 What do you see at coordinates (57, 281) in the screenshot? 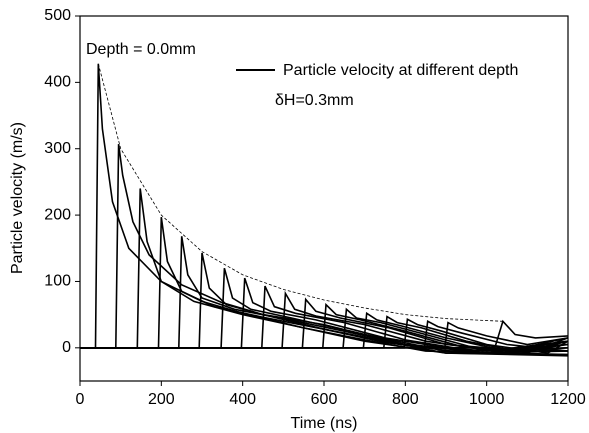
I see `y-tick-label: 100` at bounding box center [57, 281].